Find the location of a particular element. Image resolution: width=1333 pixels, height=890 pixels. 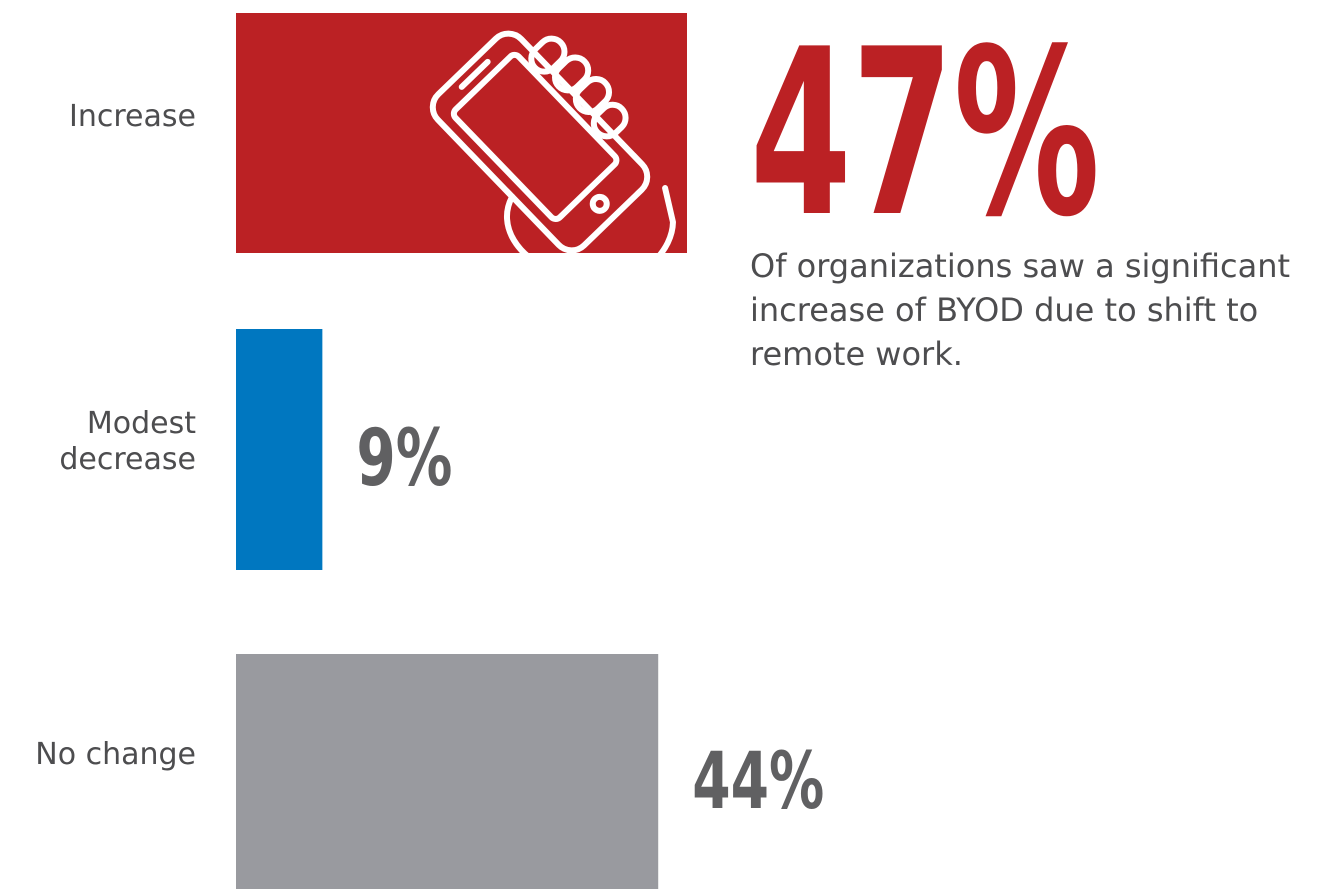

value-label-no-change: 44% is located at coordinates (758, 782).